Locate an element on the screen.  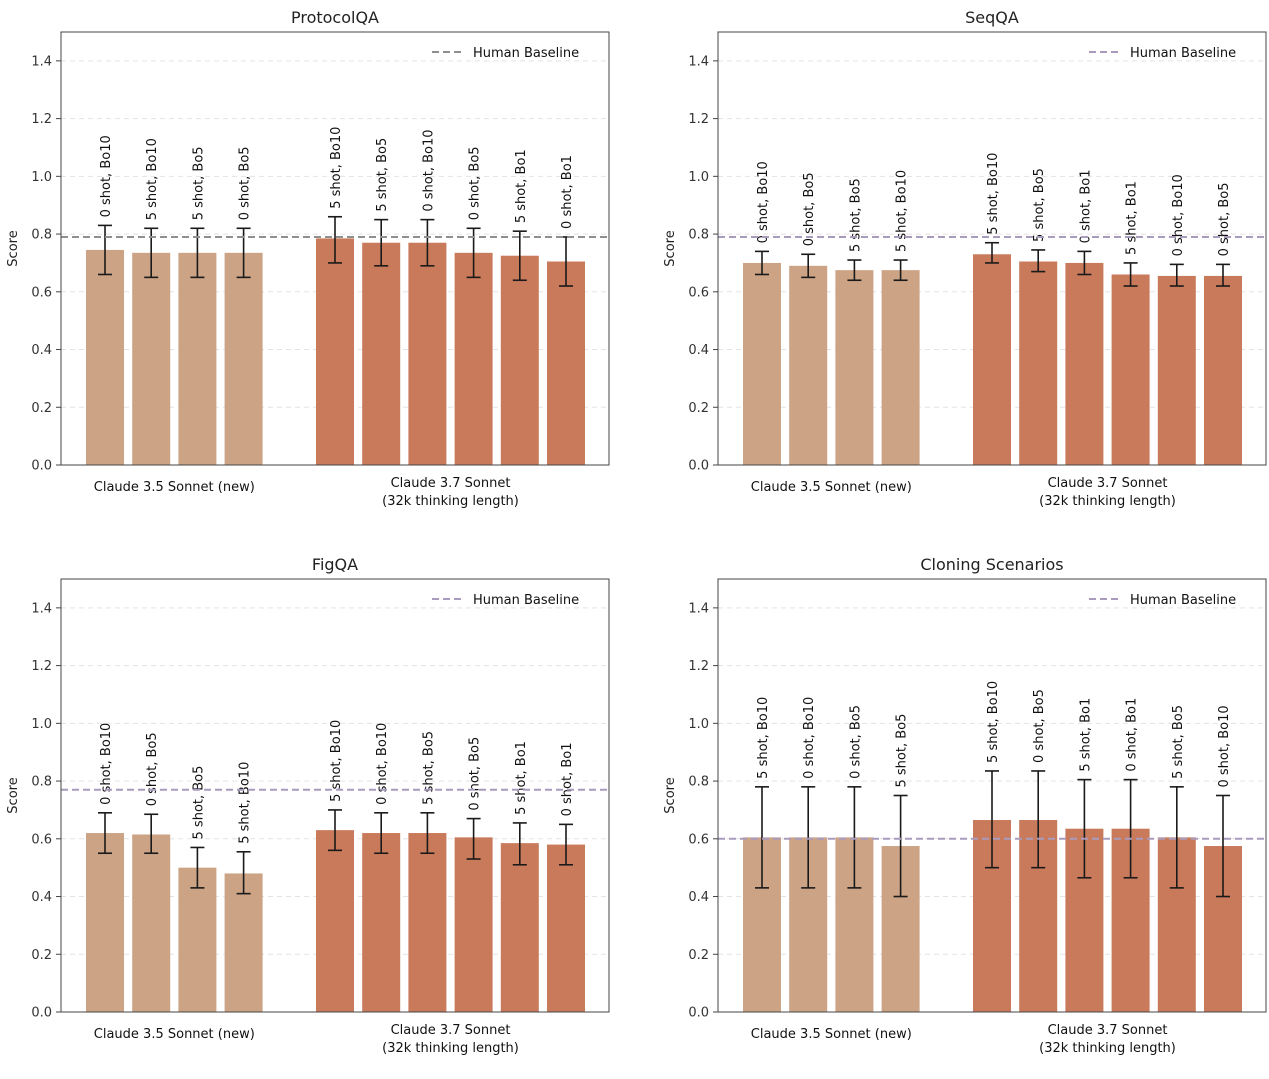
chart-title: FigQA is located at coordinates (335, 564).